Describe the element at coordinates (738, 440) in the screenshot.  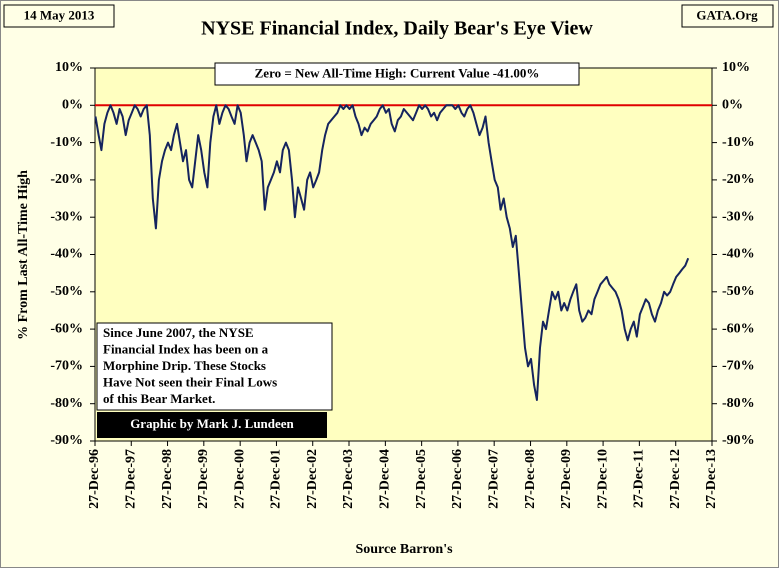
I see `y2-tick-label: -90%` at that location.